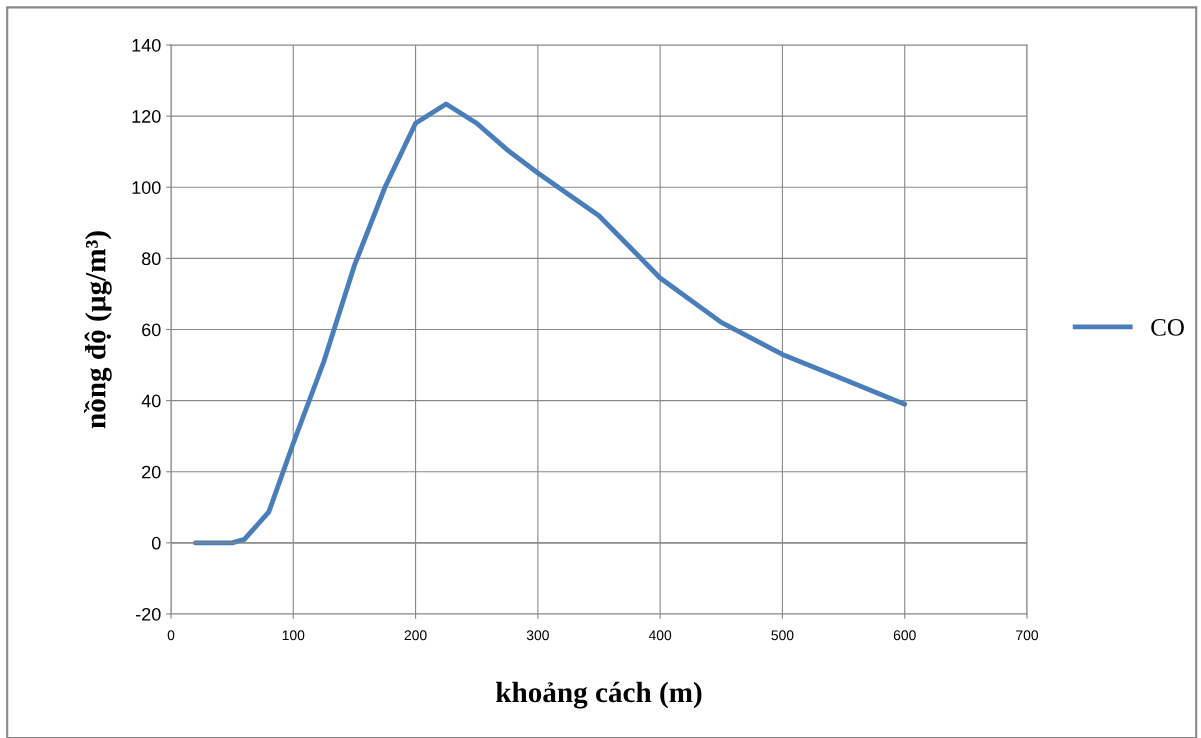 The image size is (1201, 738). I want to click on x-tick-label: 500, so click(782, 635).